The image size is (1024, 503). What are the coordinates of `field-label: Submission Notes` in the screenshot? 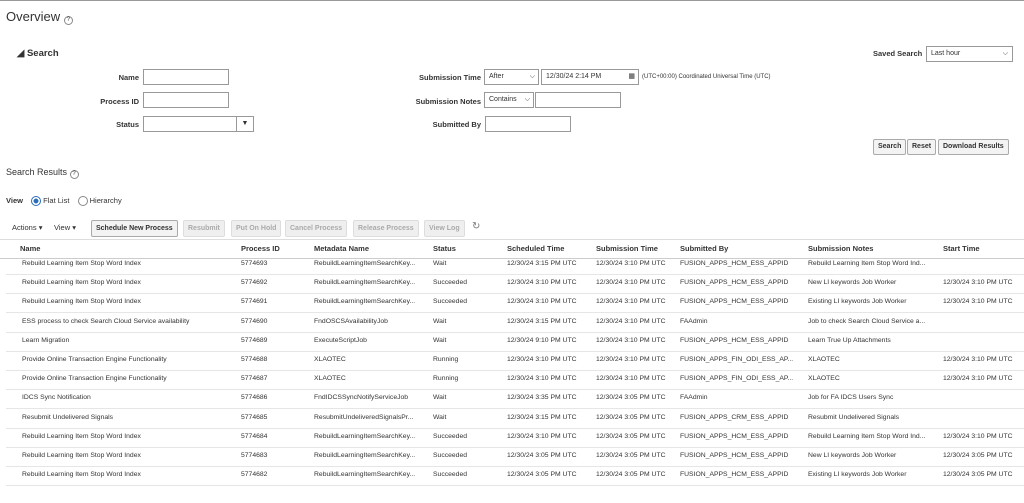 It's located at (448, 101).